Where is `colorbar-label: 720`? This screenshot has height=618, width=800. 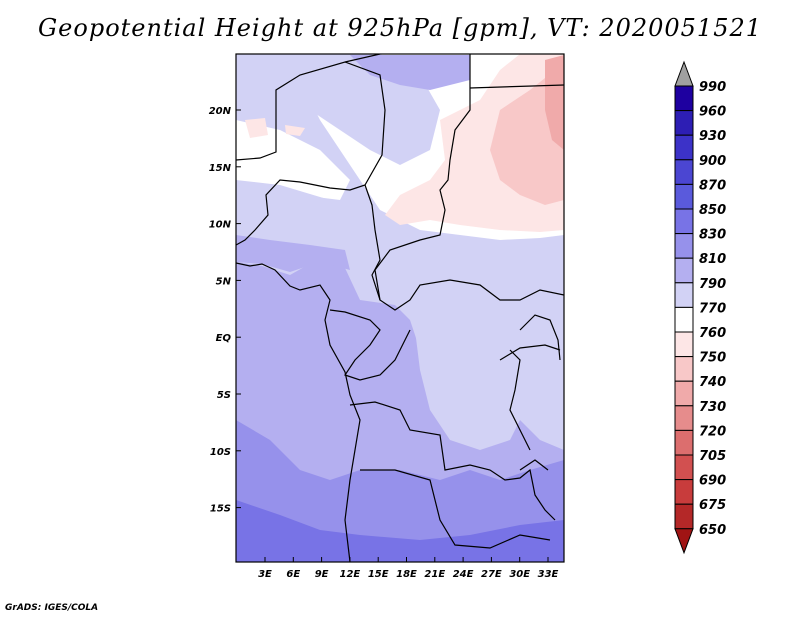 colorbar-label: 720 is located at coordinates (712, 431).